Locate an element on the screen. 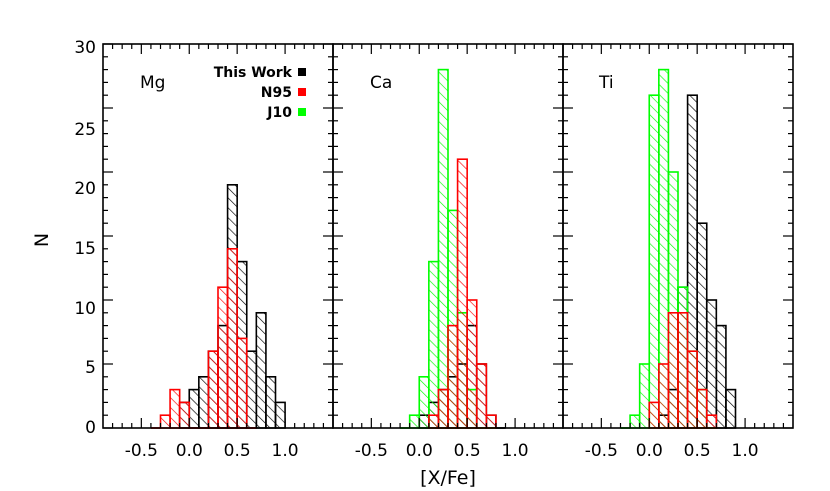 The height and width of the screenshot is (491, 830). legend-swatch-j10 is located at coordinates (302, 112).